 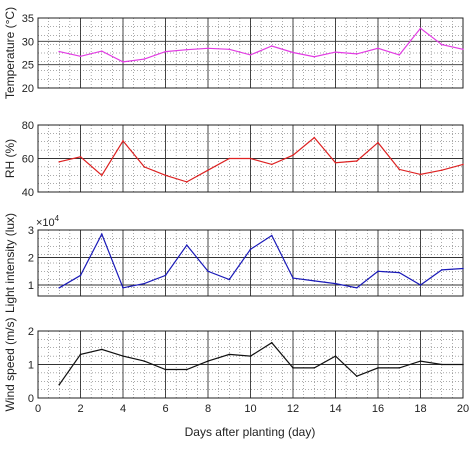 I want to click on y-tick-label: 30, so click(x=28, y=42).